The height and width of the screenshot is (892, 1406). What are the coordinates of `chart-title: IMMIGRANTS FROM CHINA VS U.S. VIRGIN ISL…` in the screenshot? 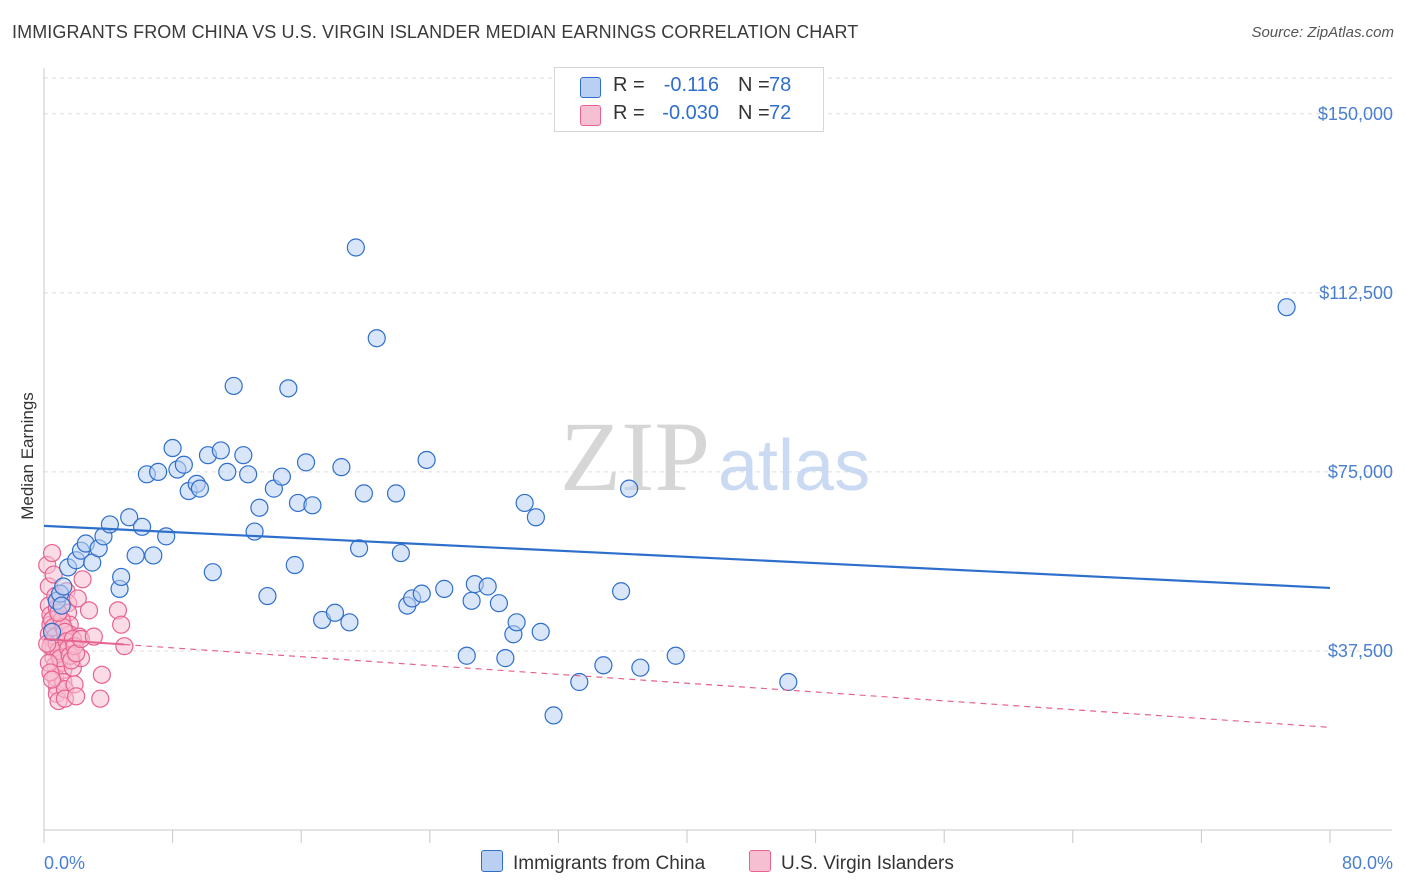 It's located at (435, 32).